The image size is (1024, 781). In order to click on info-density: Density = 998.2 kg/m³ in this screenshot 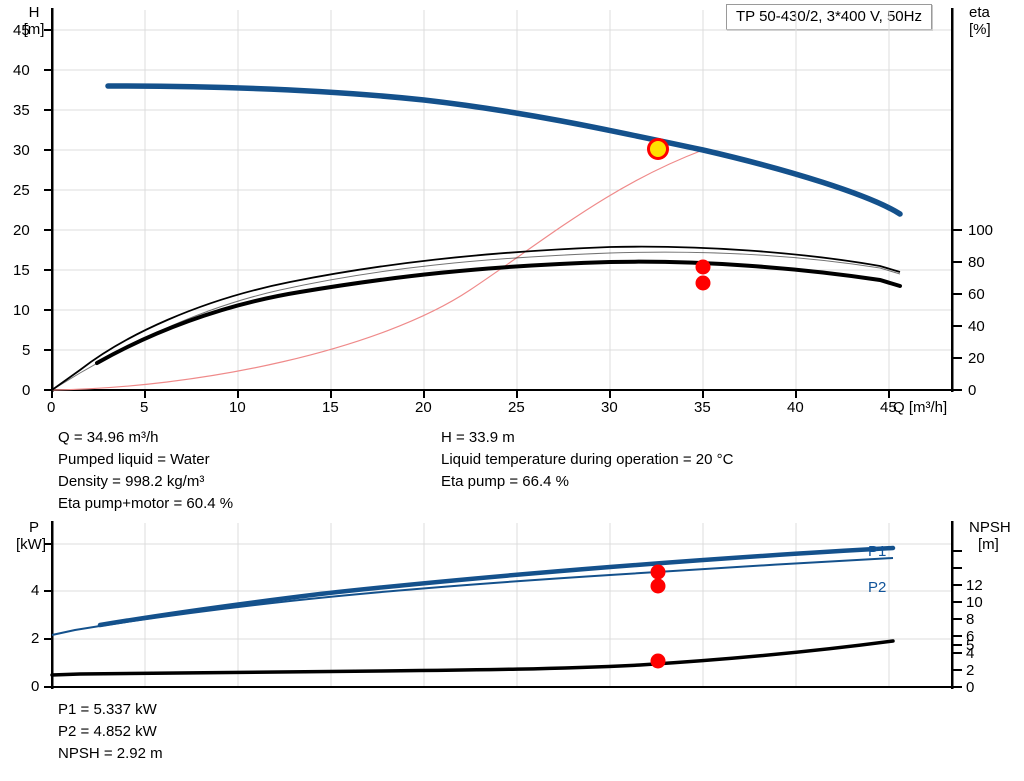, I will do `click(131, 481)`.